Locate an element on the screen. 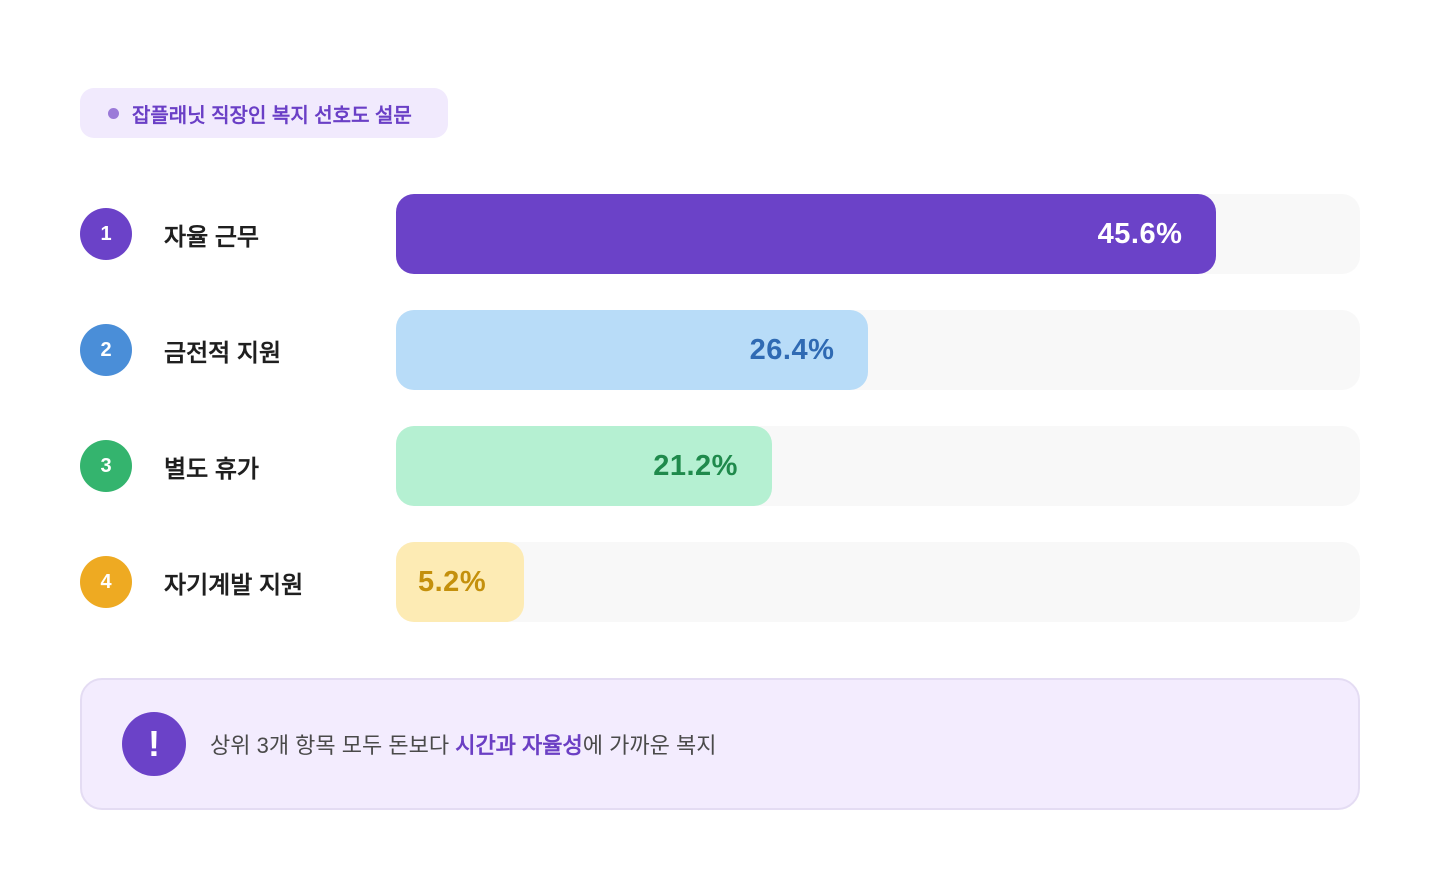  callout-text-after: 에 가까운 복지 is located at coordinates (649, 745).